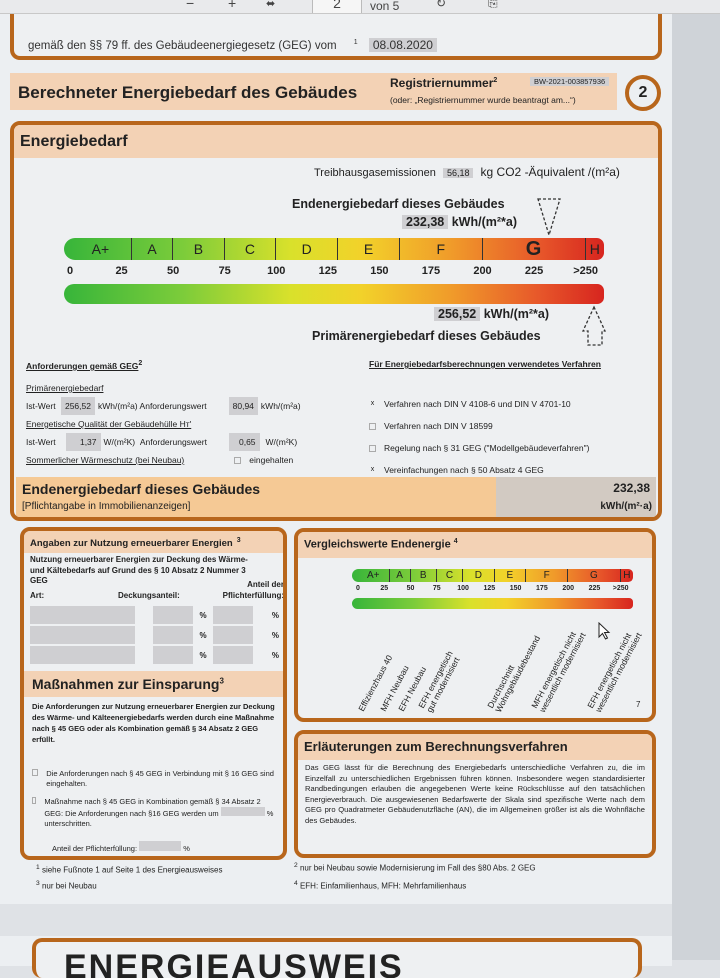 The height and width of the screenshot is (978, 720). What do you see at coordinates (188, 92) in the screenshot?
I see `page-title: Berechneter Energiebedarf des Gebäudes` at bounding box center [188, 92].